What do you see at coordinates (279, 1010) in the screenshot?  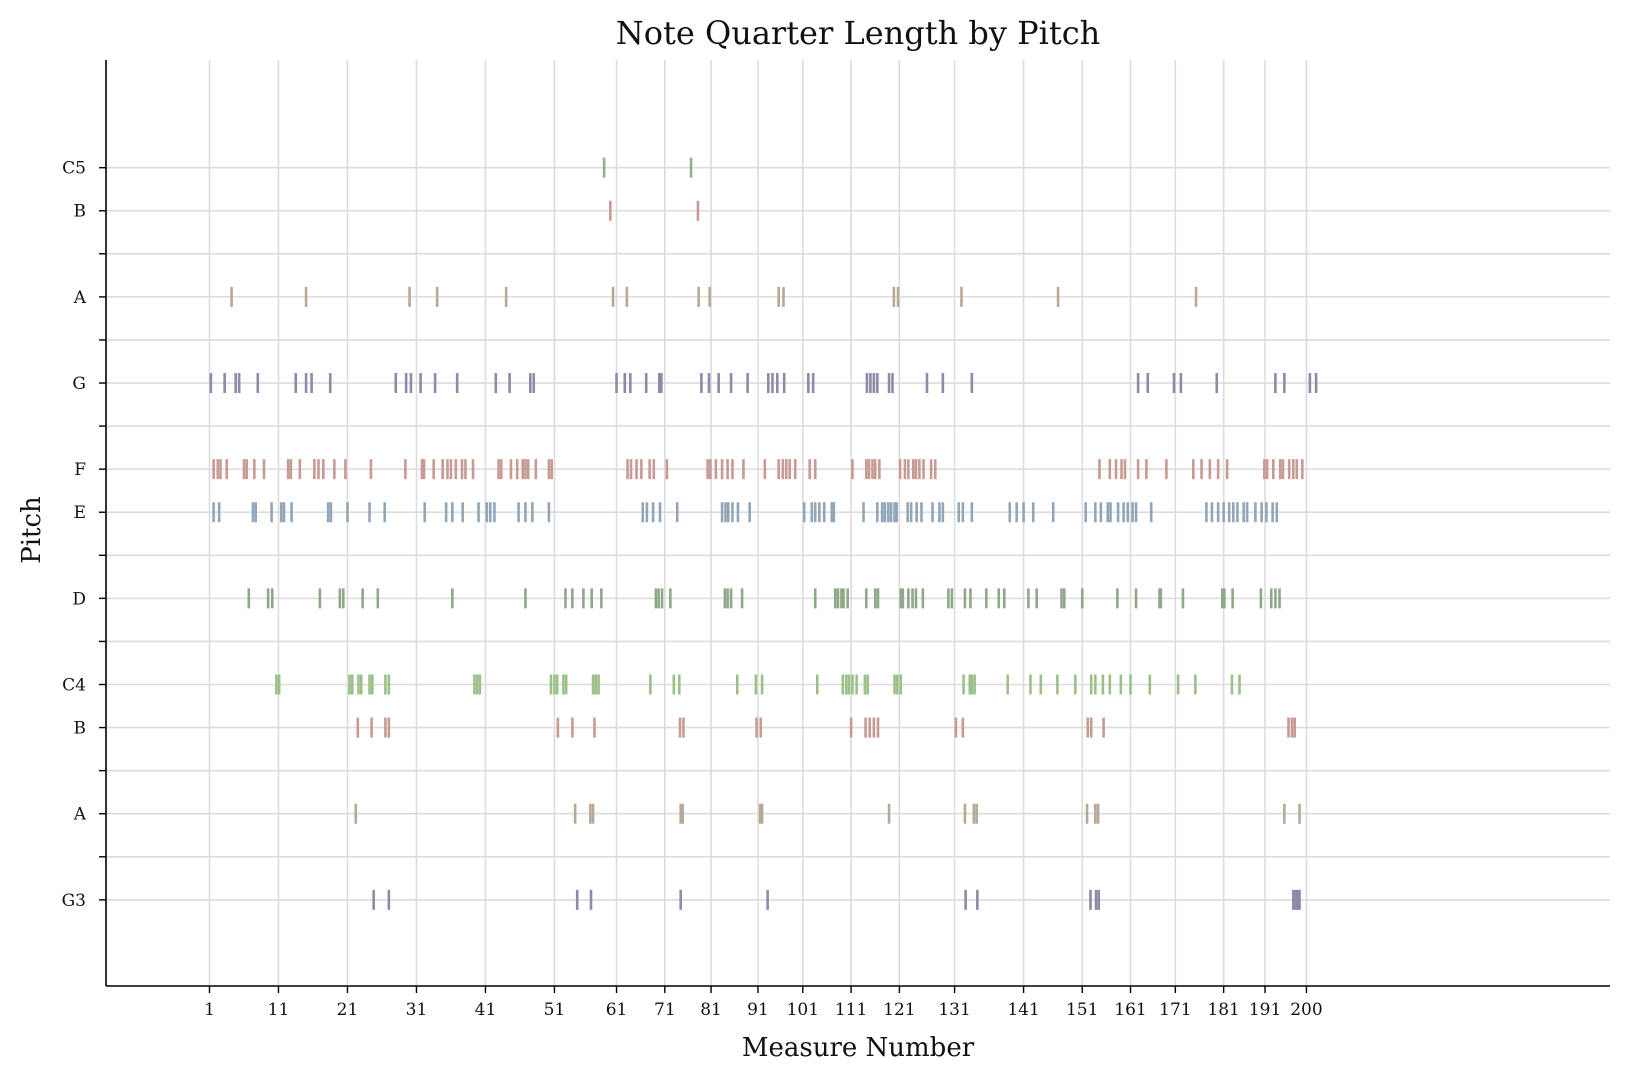 I see `x-tick-label: 11` at bounding box center [279, 1010].